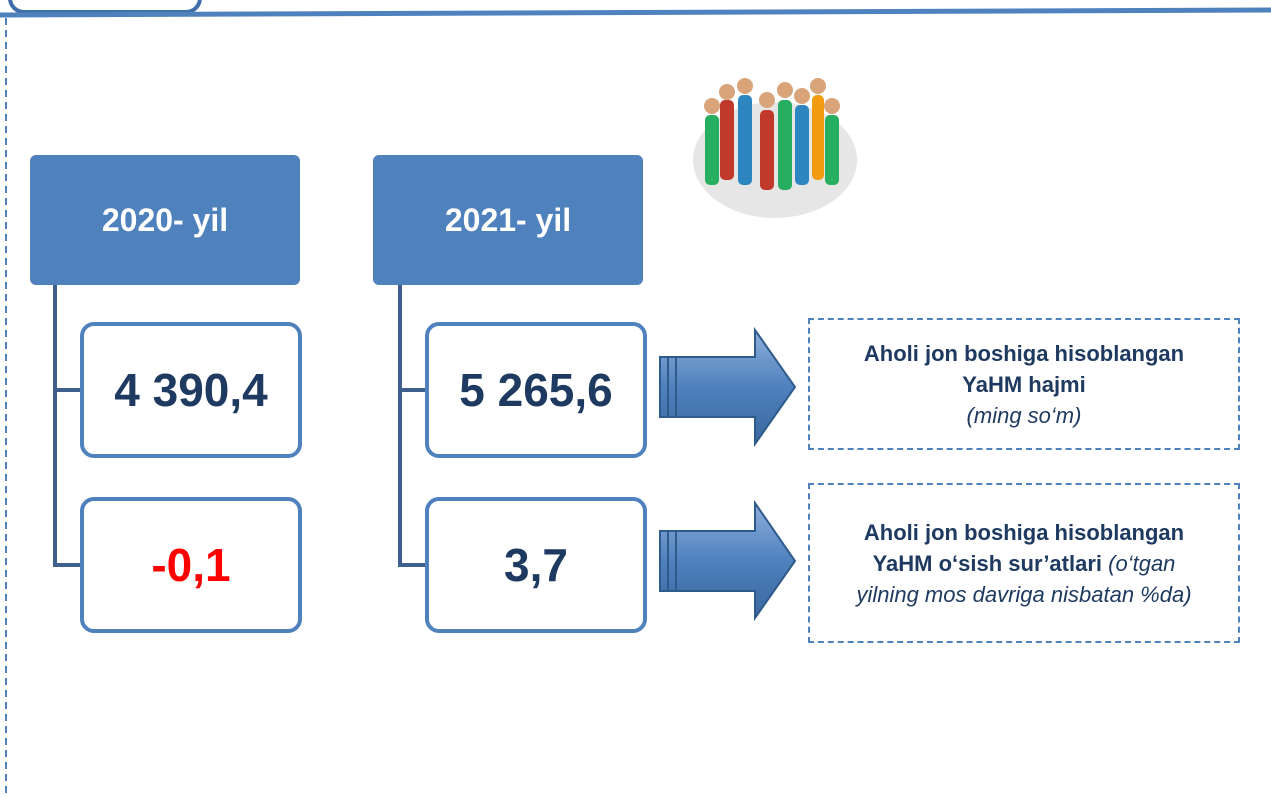  I want to click on indicator-title: Aholi jon boshiga hisoblangan YaHM hajmi, so click(1024, 368).